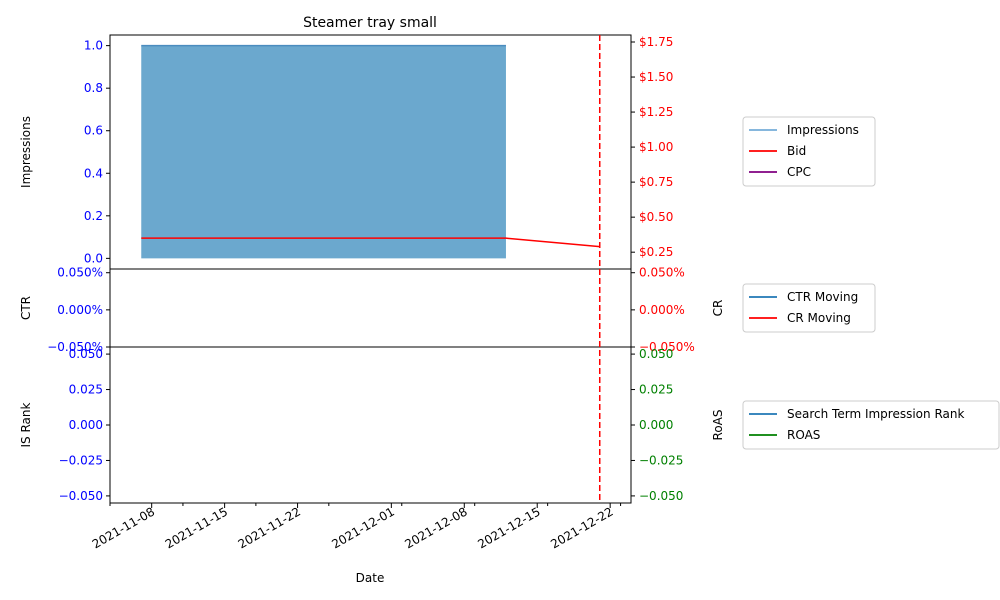 The width and height of the screenshot is (1000, 600). What do you see at coordinates (196, 527) in the screenshot?
I see `x-tick-label: 2021-11-15` at bounding box center [196, 527].